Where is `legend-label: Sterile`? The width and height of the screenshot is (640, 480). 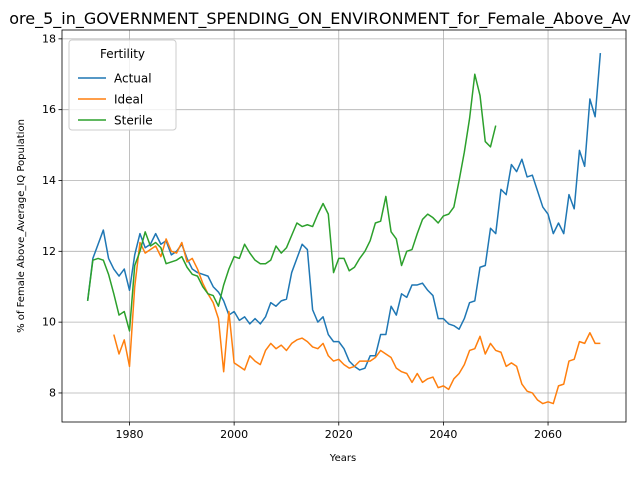 legend-label: Sterile is located at coordinates (133, 121).